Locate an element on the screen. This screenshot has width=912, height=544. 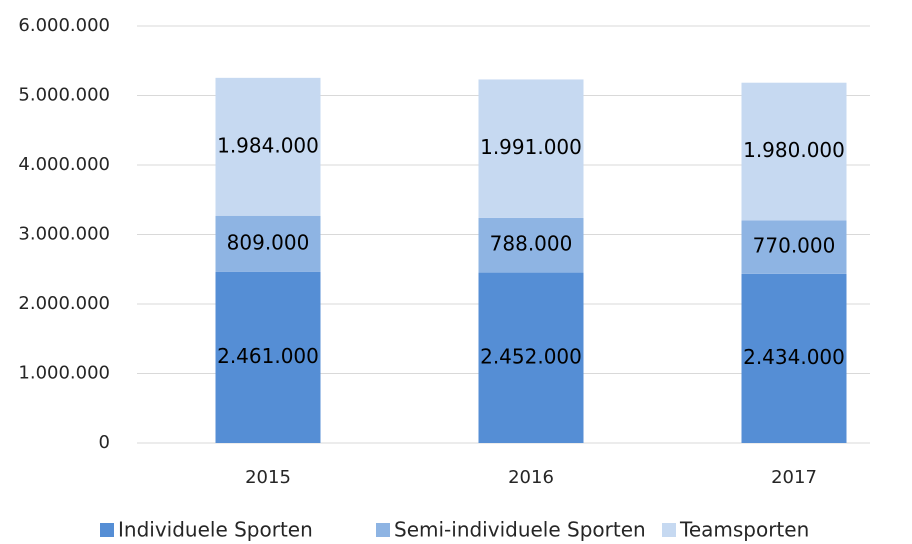
data-label: 1.991.000 is located at coordinates (531, 147).